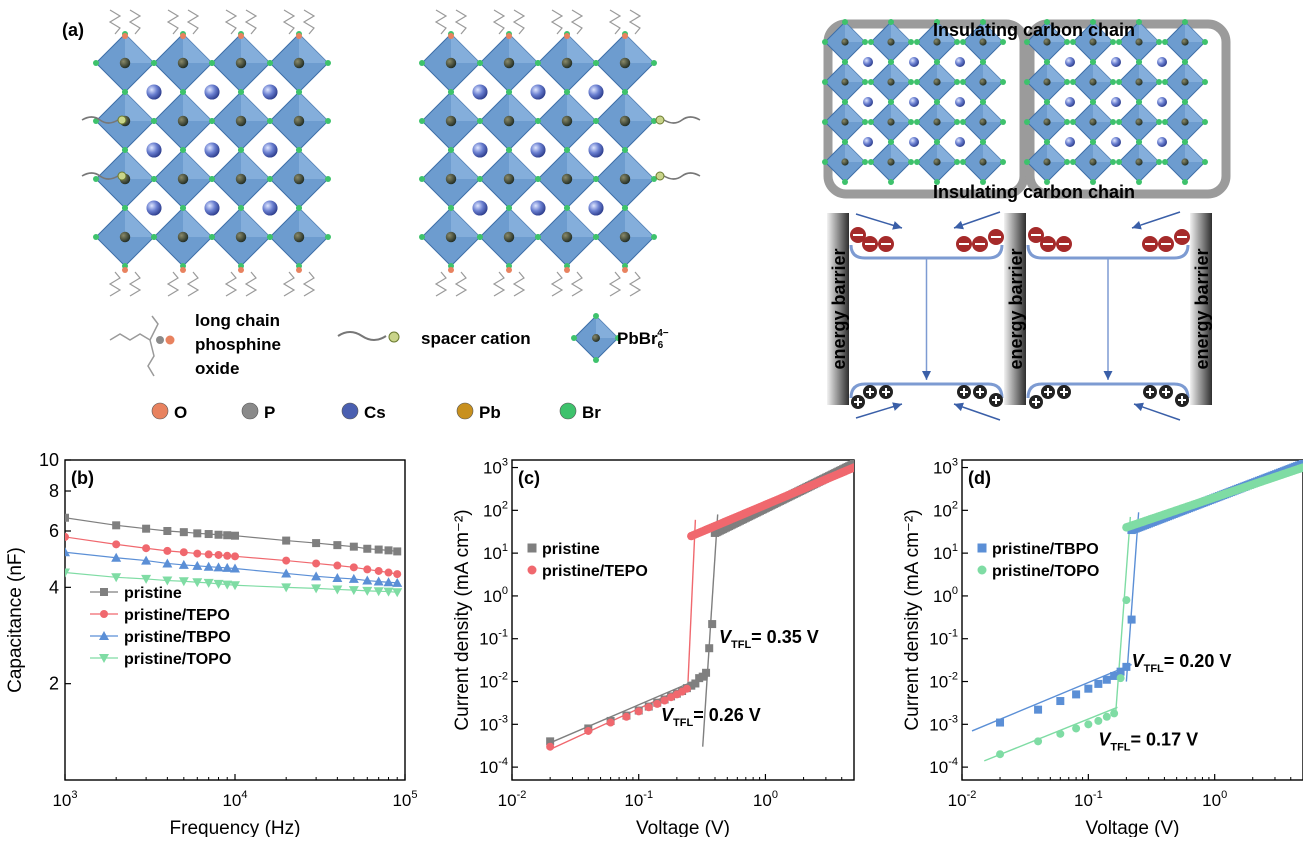  What do you see at coordinates (54, 531) in the screenshot?
I see `y-tick-label: 6` at bounding box center [54, 531].